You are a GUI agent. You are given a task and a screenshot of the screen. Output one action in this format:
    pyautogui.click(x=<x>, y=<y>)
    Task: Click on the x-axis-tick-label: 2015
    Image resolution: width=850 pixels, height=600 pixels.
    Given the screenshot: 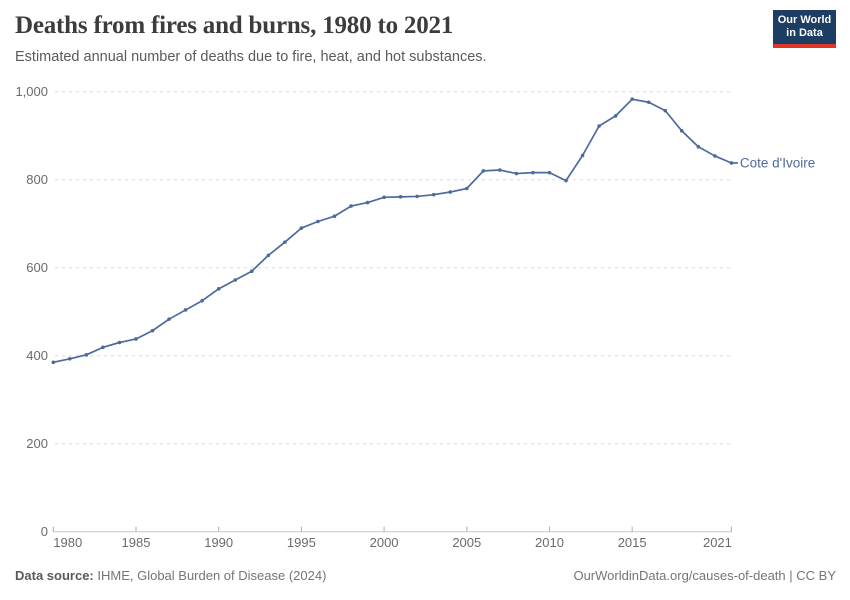 What is the action you would take?
    pyautogui.click(x=632, y=542)
    